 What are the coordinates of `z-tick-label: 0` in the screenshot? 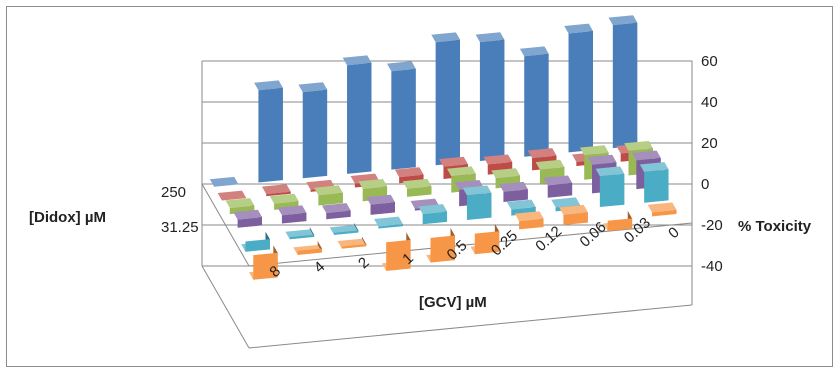 It's located at (705, 184).